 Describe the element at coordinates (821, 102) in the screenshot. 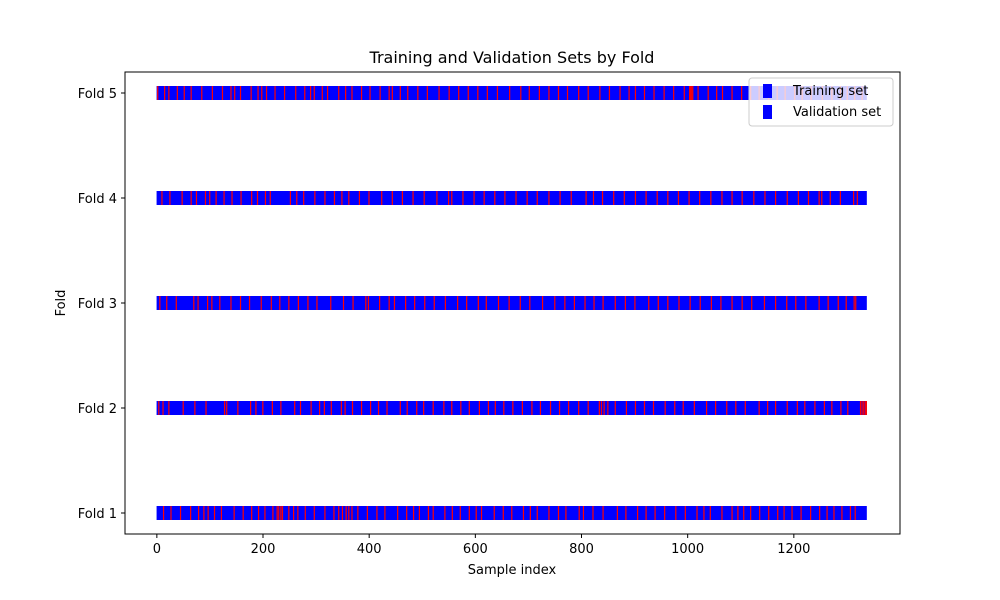

I see `legend-box` at that location.